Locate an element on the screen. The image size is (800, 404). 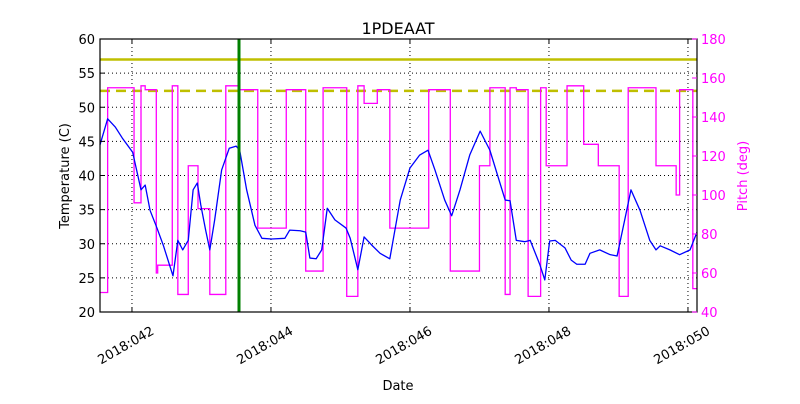
y2-tick-label: 180 is located at coordinates (713, 40).